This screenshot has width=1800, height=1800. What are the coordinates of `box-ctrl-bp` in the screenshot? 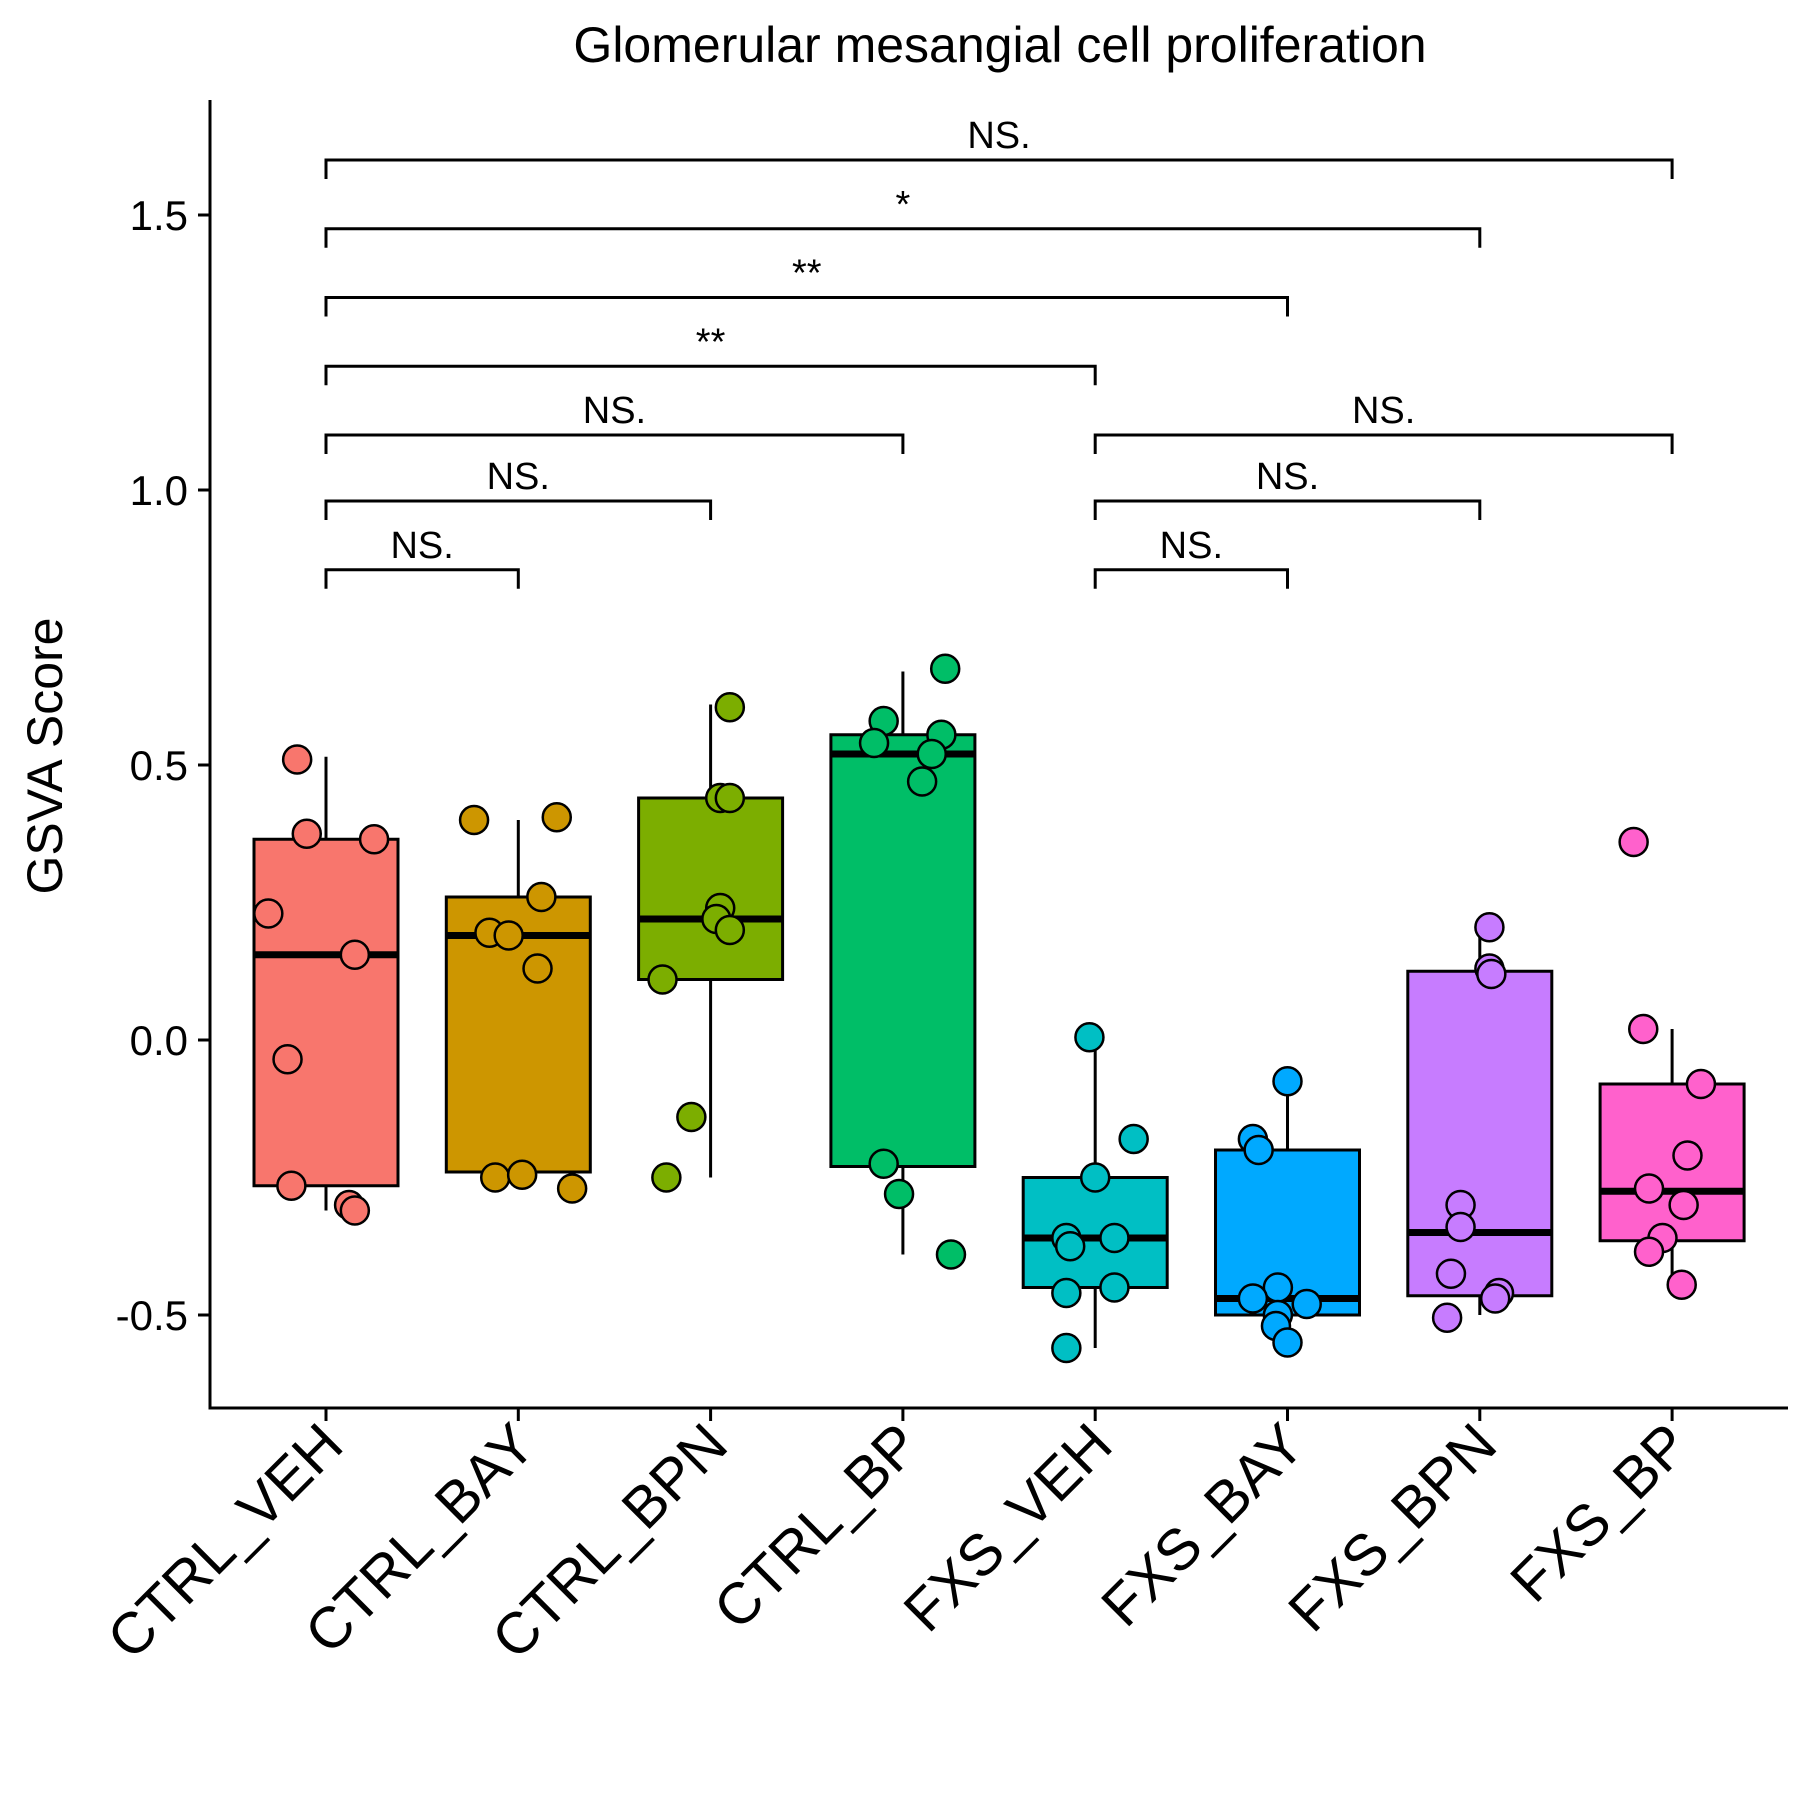 It's located at (903, 950).